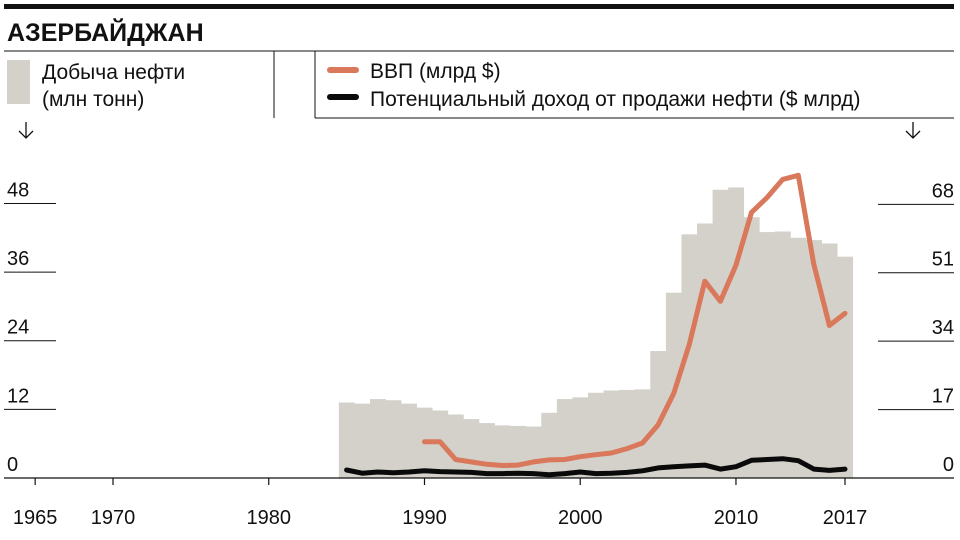  I want to click on x-axis-ticks: 1965 1970 1980 1990 2000 2010 2017, so click(440, 503).